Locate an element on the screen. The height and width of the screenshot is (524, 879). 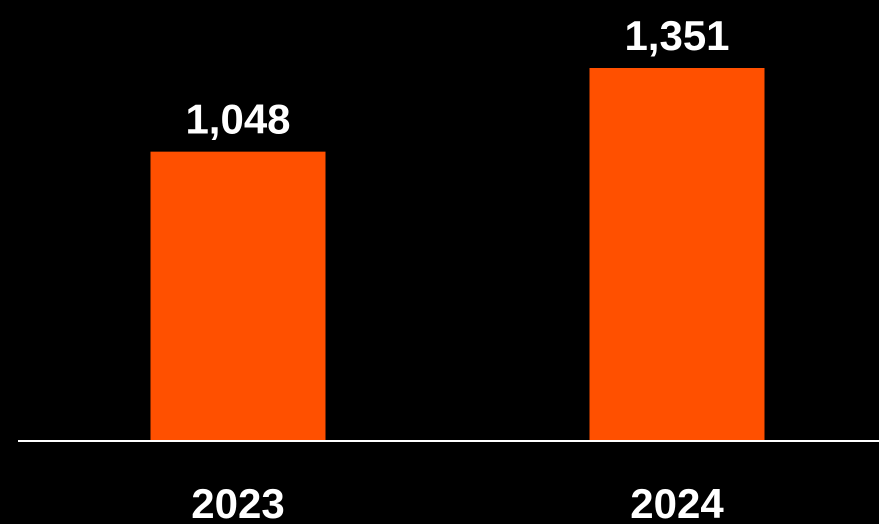
x-tick-label-2023: 2023 is located at coordinates (237, 502).